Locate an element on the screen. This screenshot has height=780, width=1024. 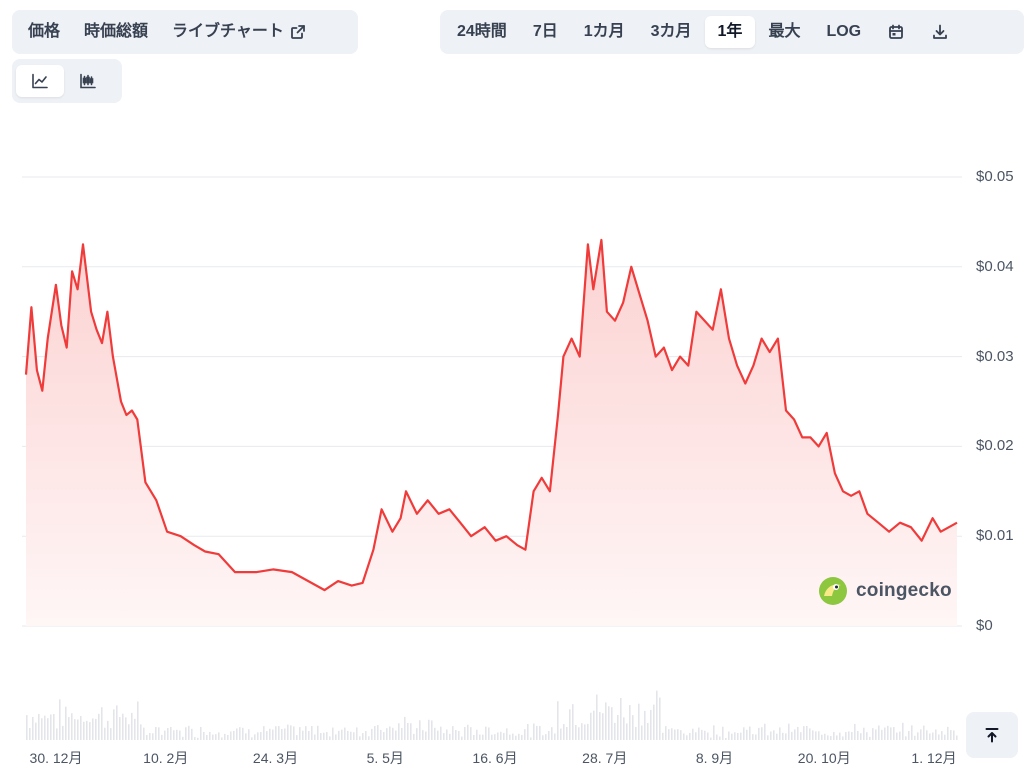
log-scale-button: LOG is located at coordinates (844, 31).